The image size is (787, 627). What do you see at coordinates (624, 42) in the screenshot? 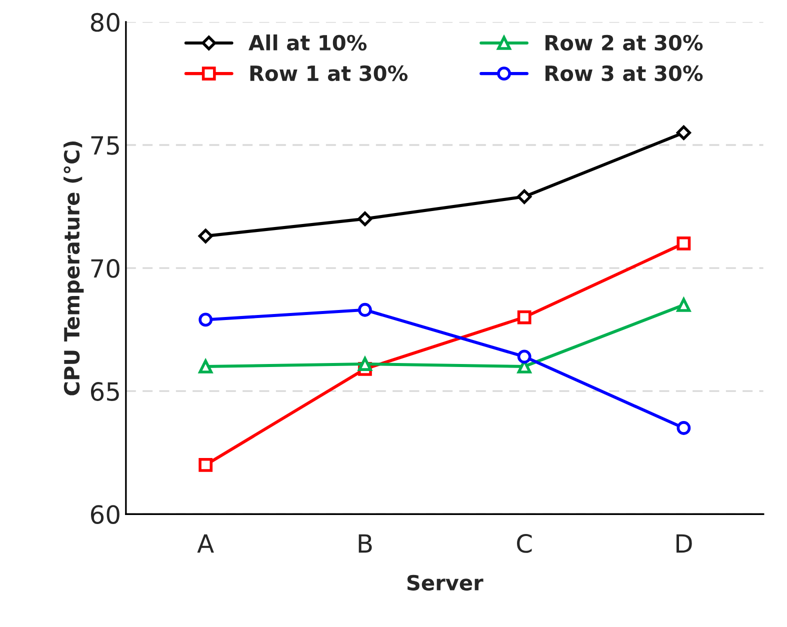
I see `legend-label: Row 2 at 30%` at bounding box center [624, 42].